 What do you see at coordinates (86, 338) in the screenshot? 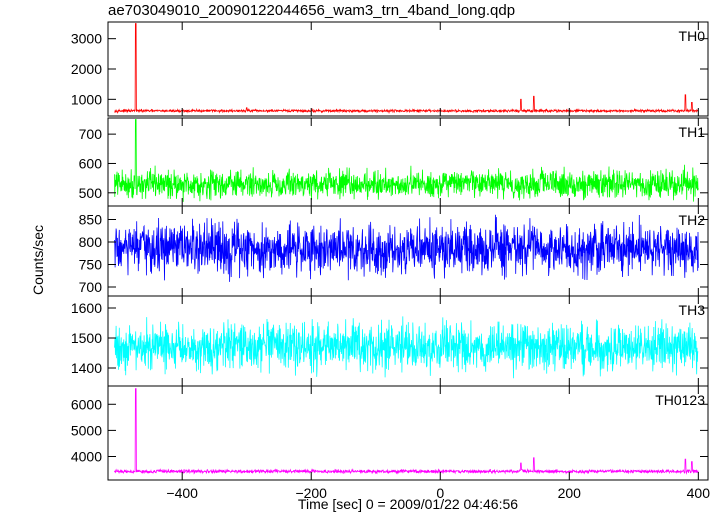
I see `y-tick-label: 1500` at bounding box center [86, 338].